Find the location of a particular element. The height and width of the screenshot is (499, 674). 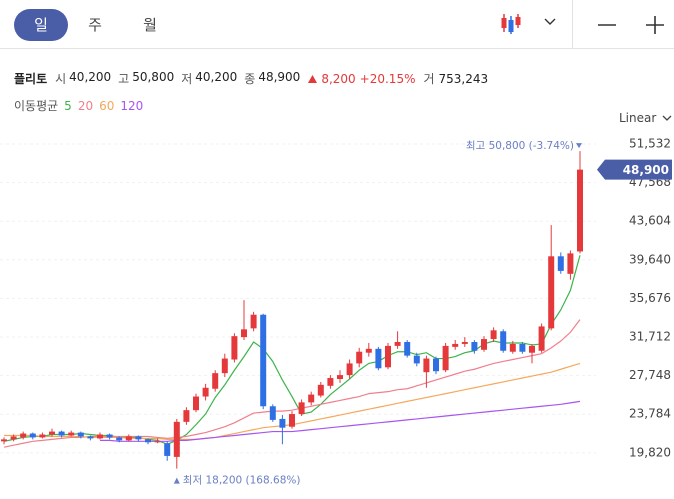

y-tick-label: 19,820 is located at coordinates (650, 452).